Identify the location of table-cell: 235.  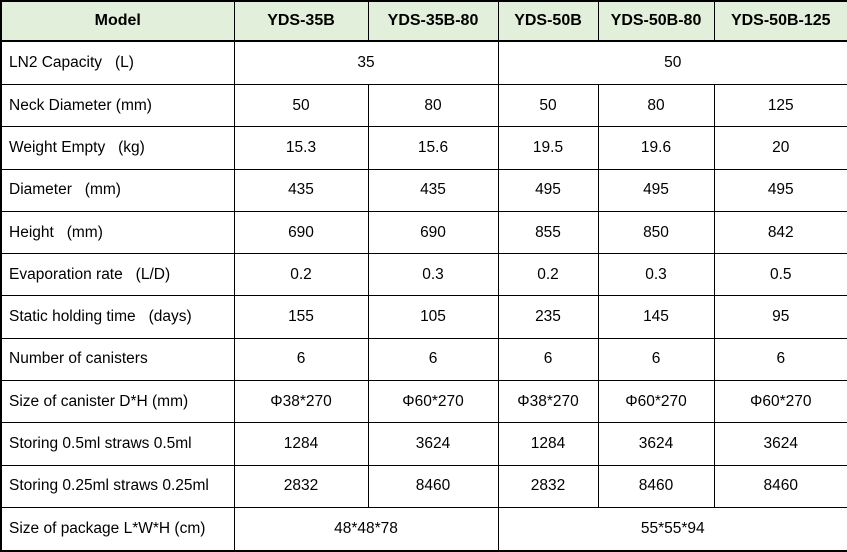
(548, 317).